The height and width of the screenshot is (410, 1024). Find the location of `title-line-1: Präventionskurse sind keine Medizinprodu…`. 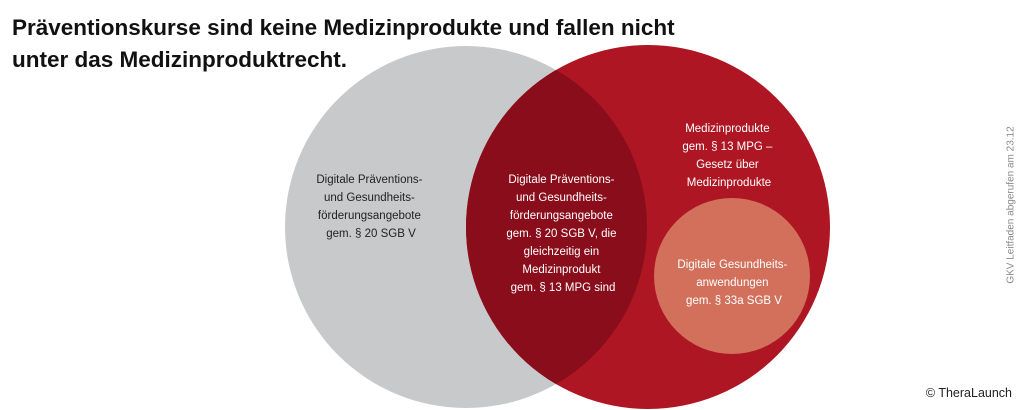

title-line-1: Präventionskurse sind keine Medizinprodu… is located at coordinates (343, 27).